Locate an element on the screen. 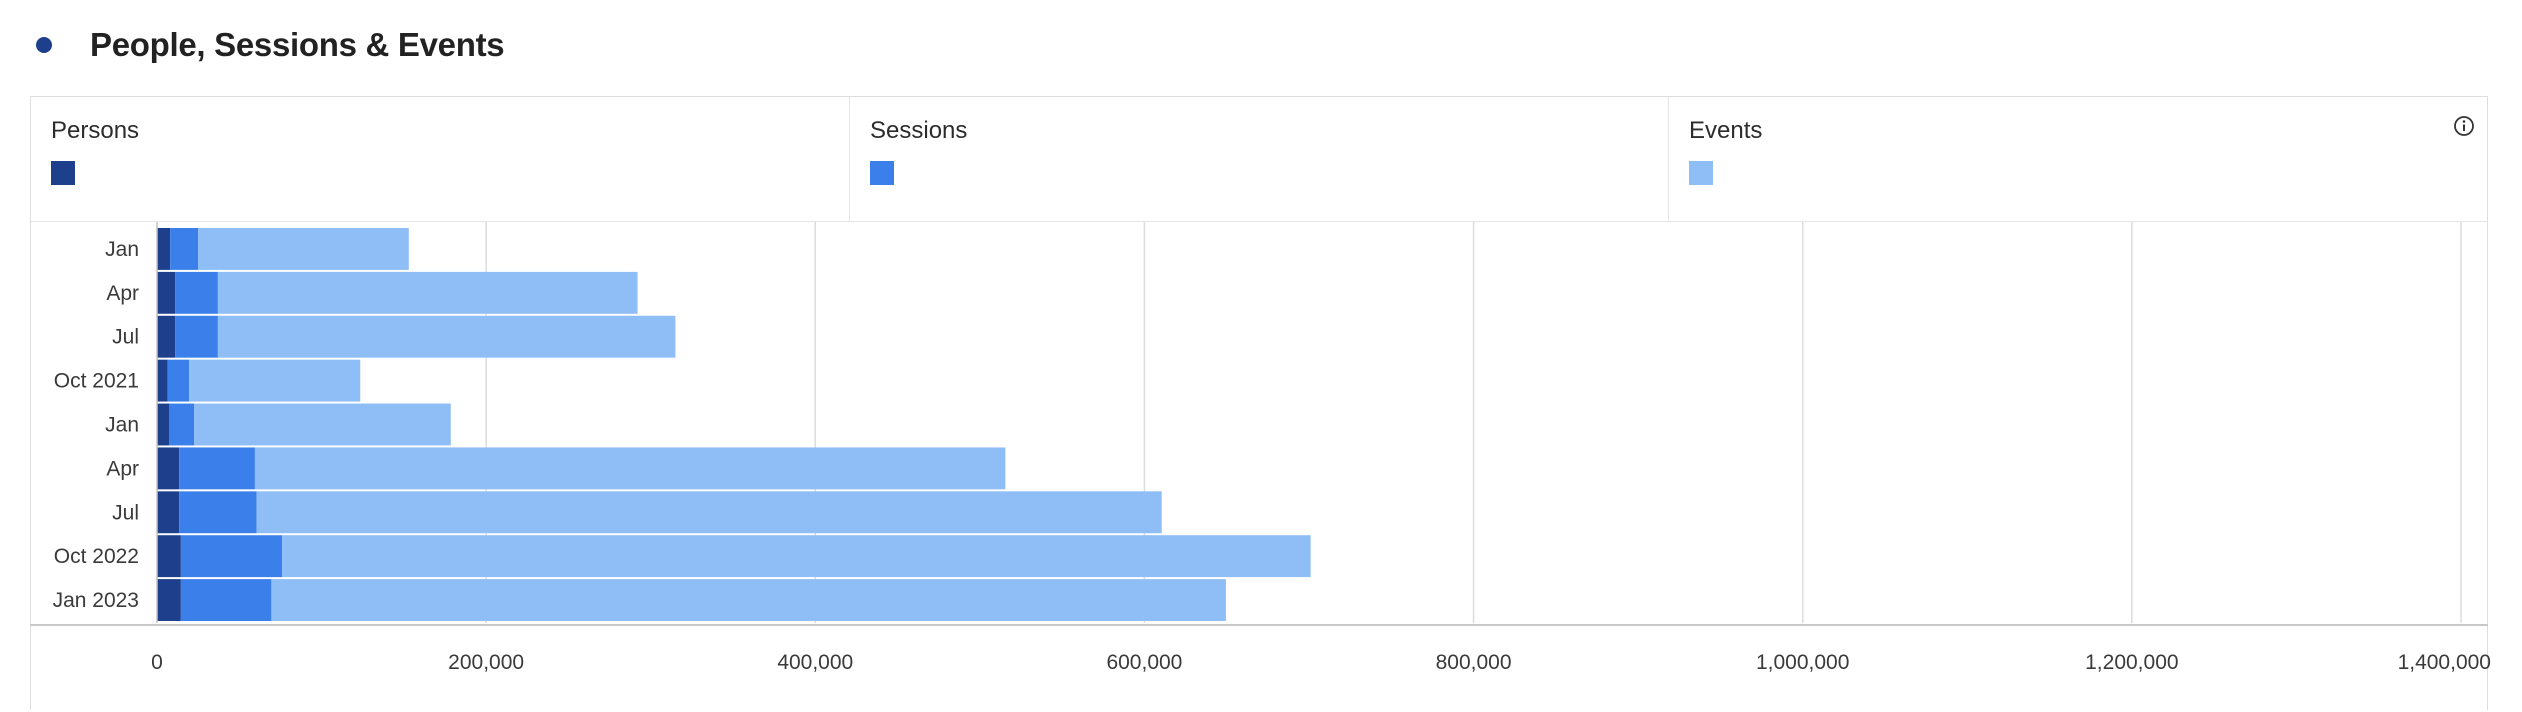 The height and width of the screenshot is (712, 2522). legend-label: Events is located at coordinates (1726, 130).